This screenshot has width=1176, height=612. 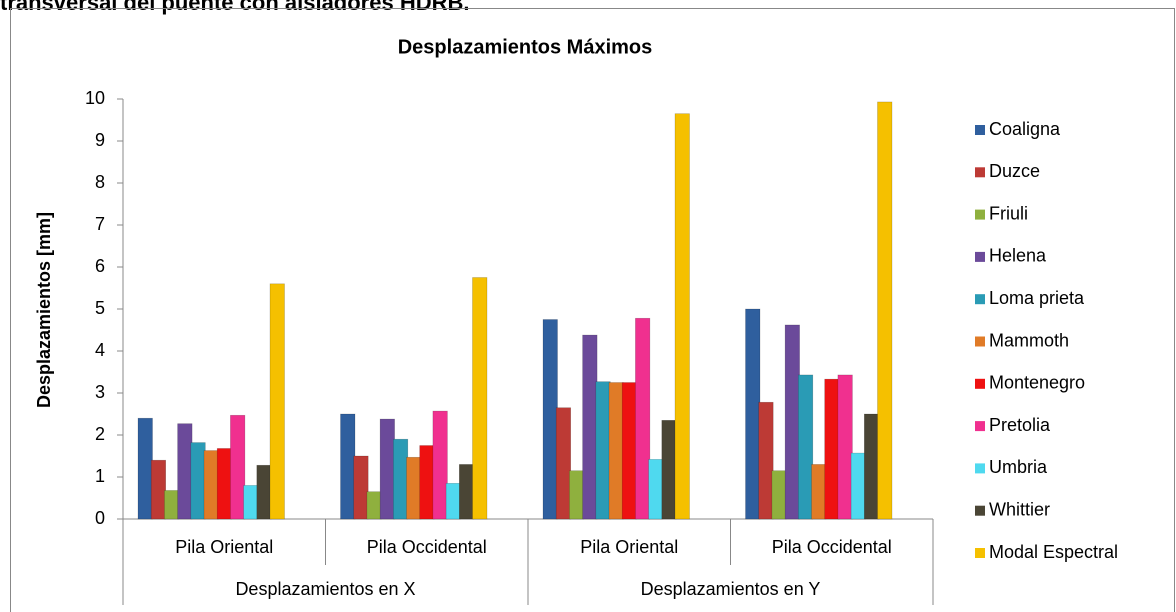 What do you see at coordinates (100, 308) in the screenshot?
I see `y-tick-label: 5` at bounding box center [100, 308].